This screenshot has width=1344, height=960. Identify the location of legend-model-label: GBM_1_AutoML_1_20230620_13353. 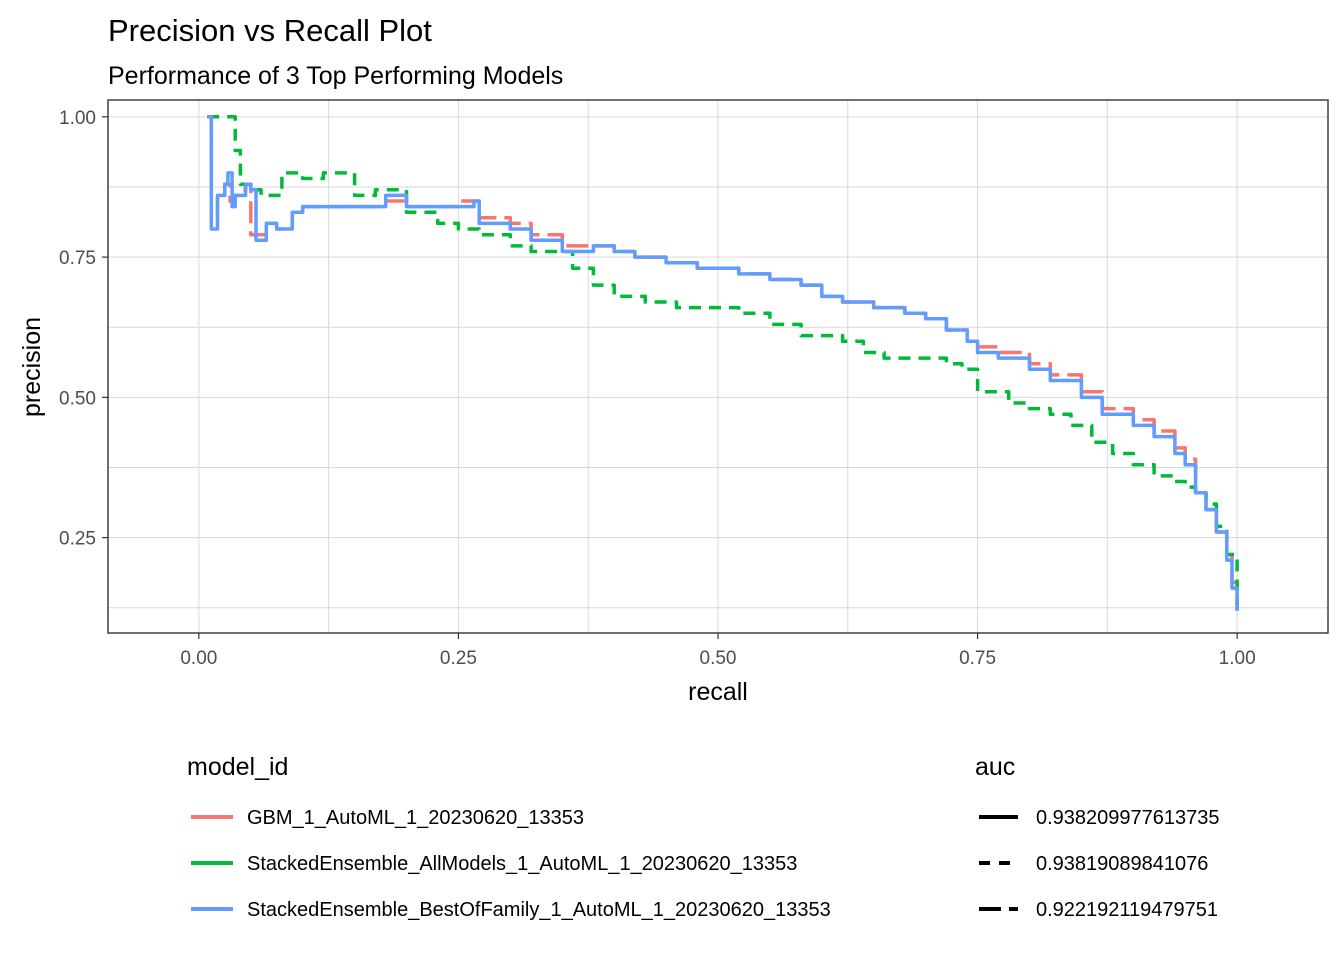
(415, 818).